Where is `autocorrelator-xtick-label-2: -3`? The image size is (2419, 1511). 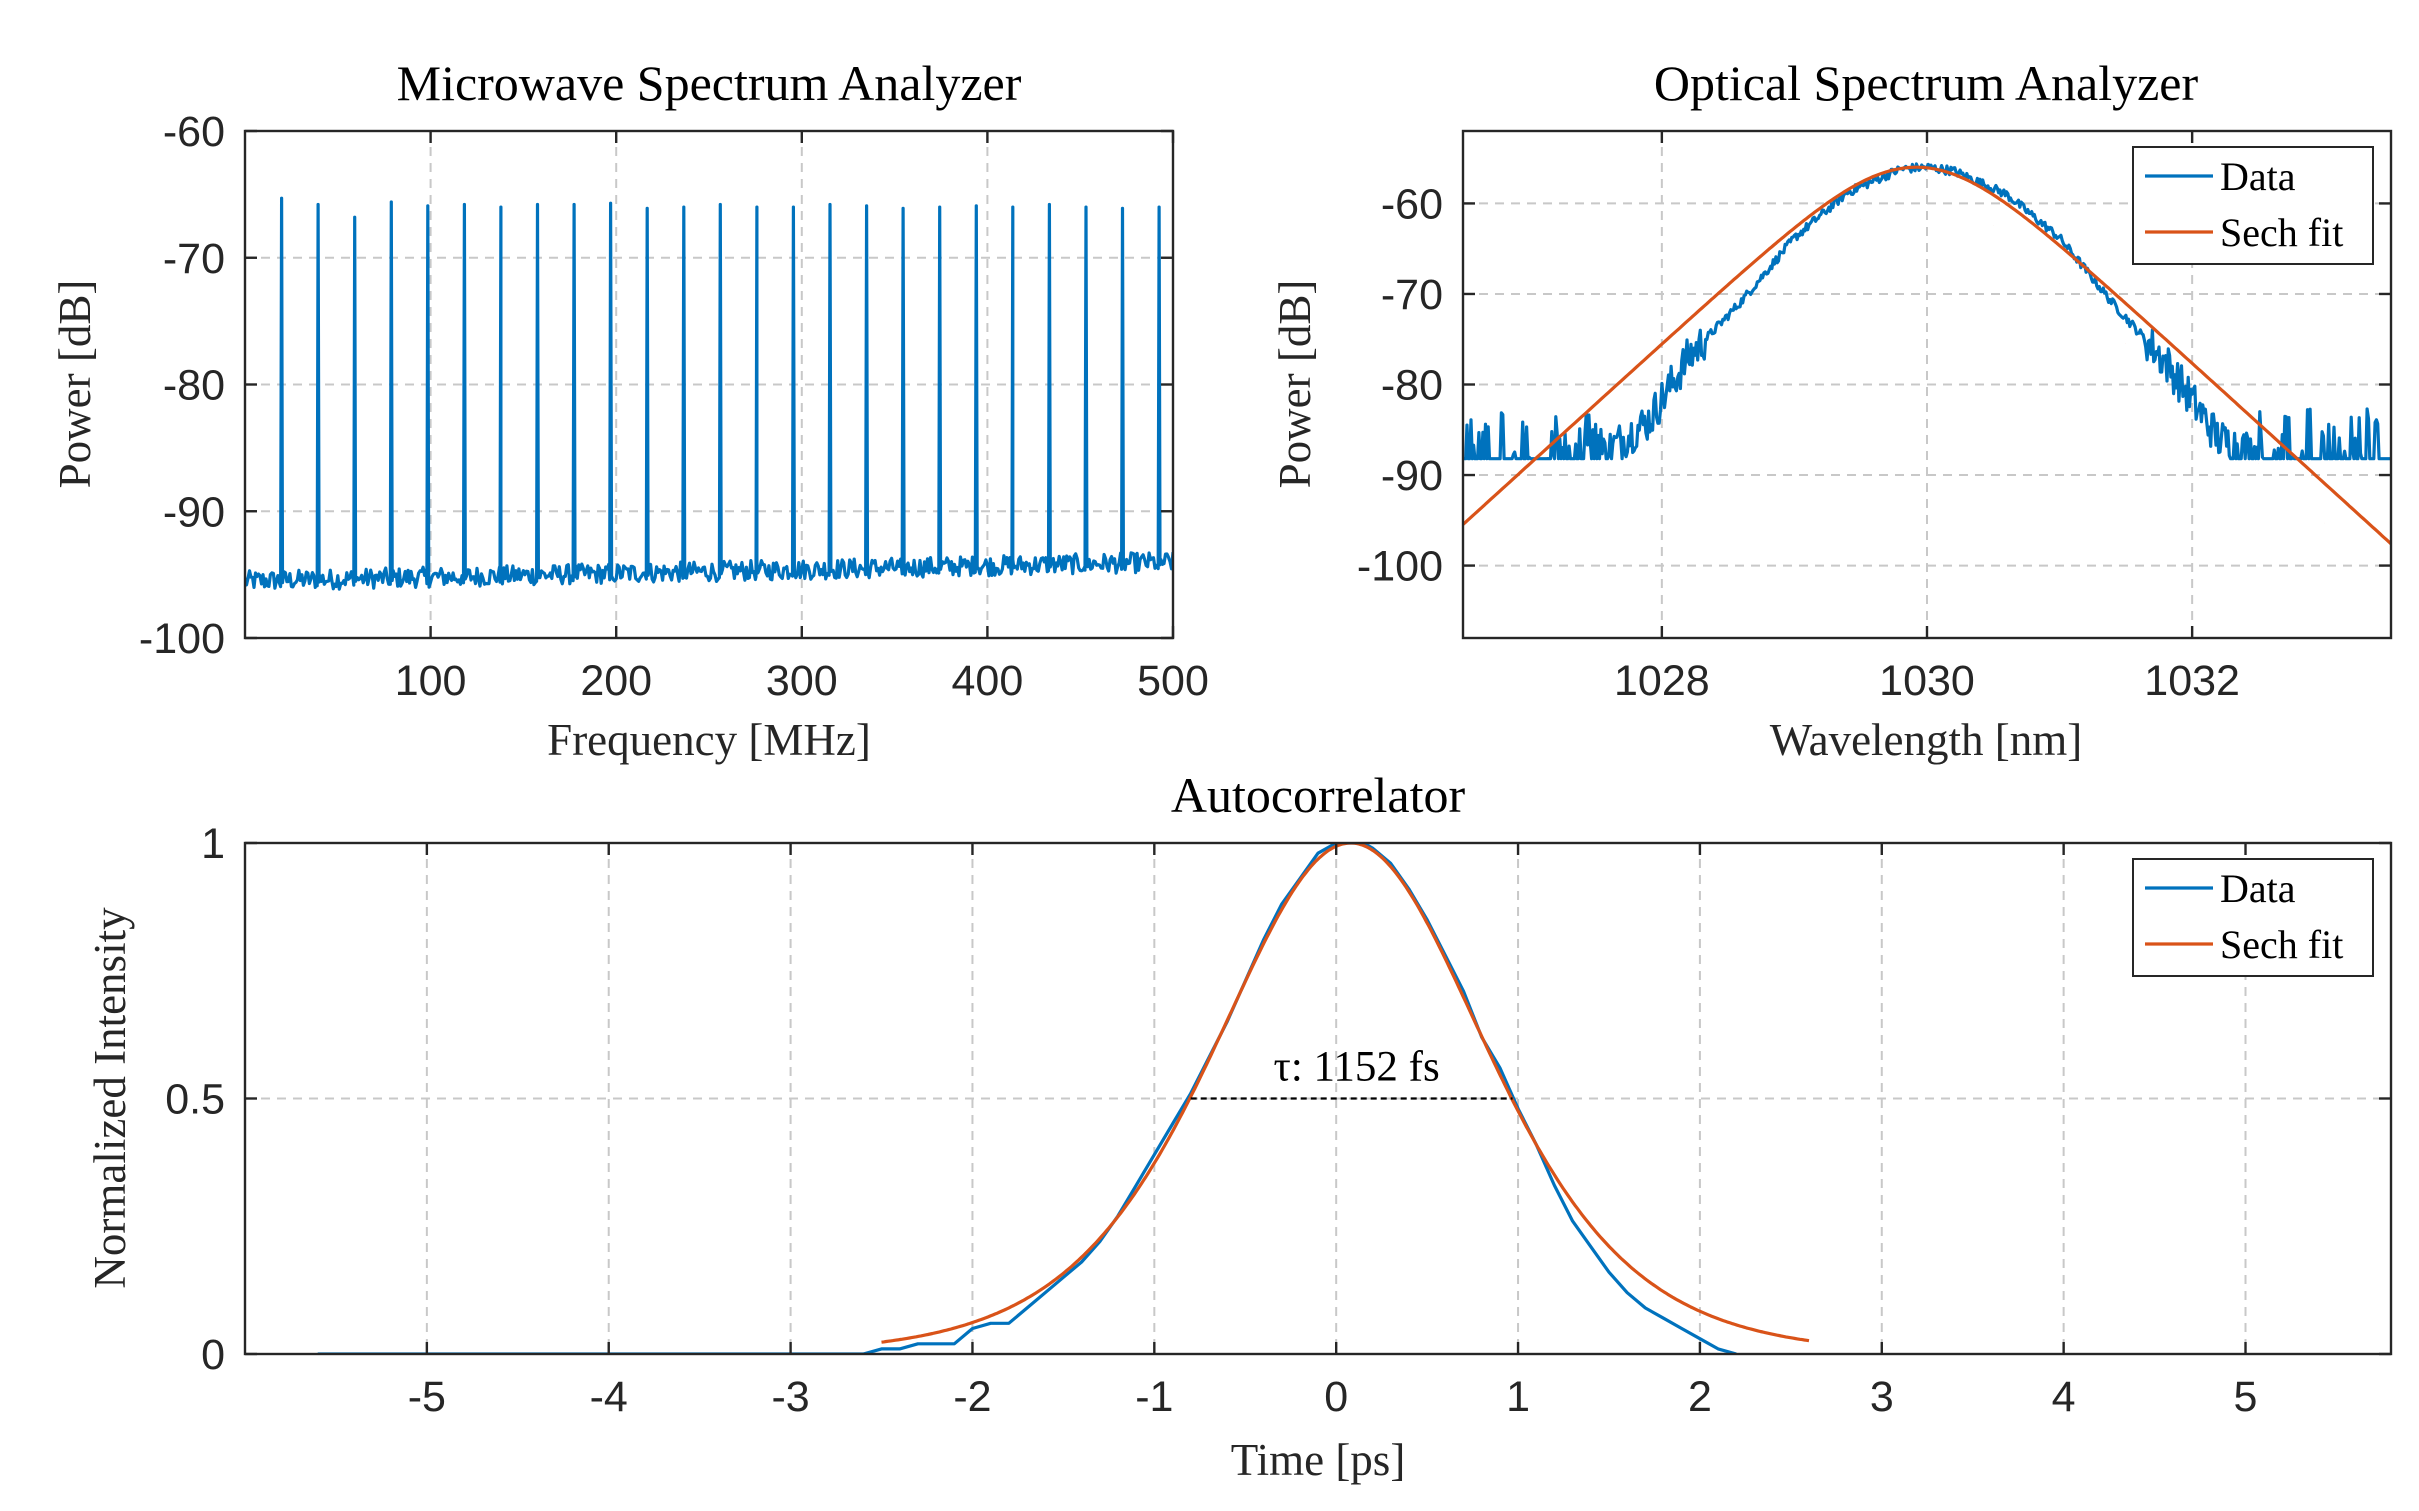
autocorrelator-xtick-label-2: -3 is located at coordinates (790, 1397).